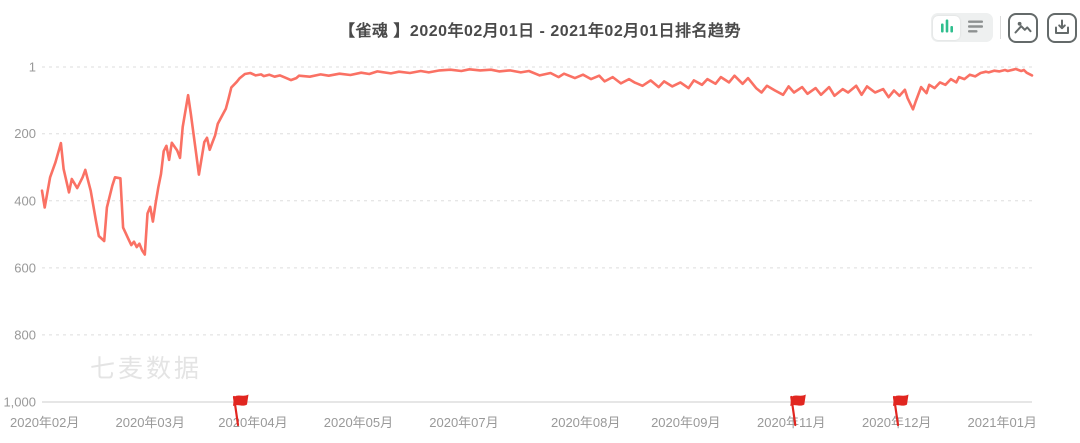 The height and width of the screenshot is (443, 1080). I want to click on download-button, so click(1062, 28).